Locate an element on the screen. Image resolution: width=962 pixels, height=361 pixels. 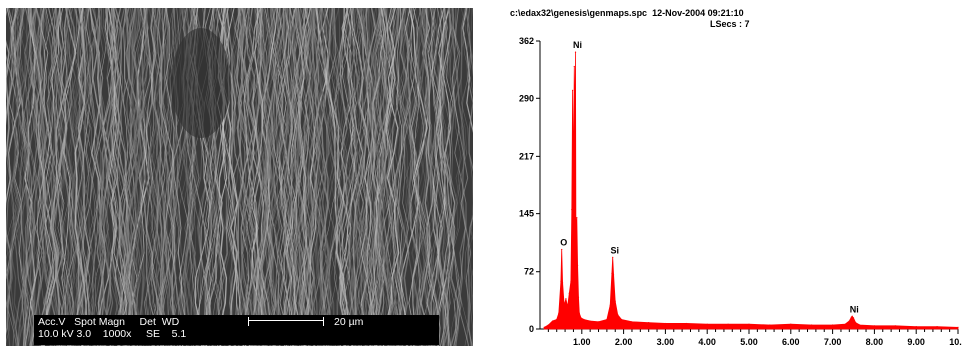
y-tick-label: 72 is located at coordinates (529, 272).